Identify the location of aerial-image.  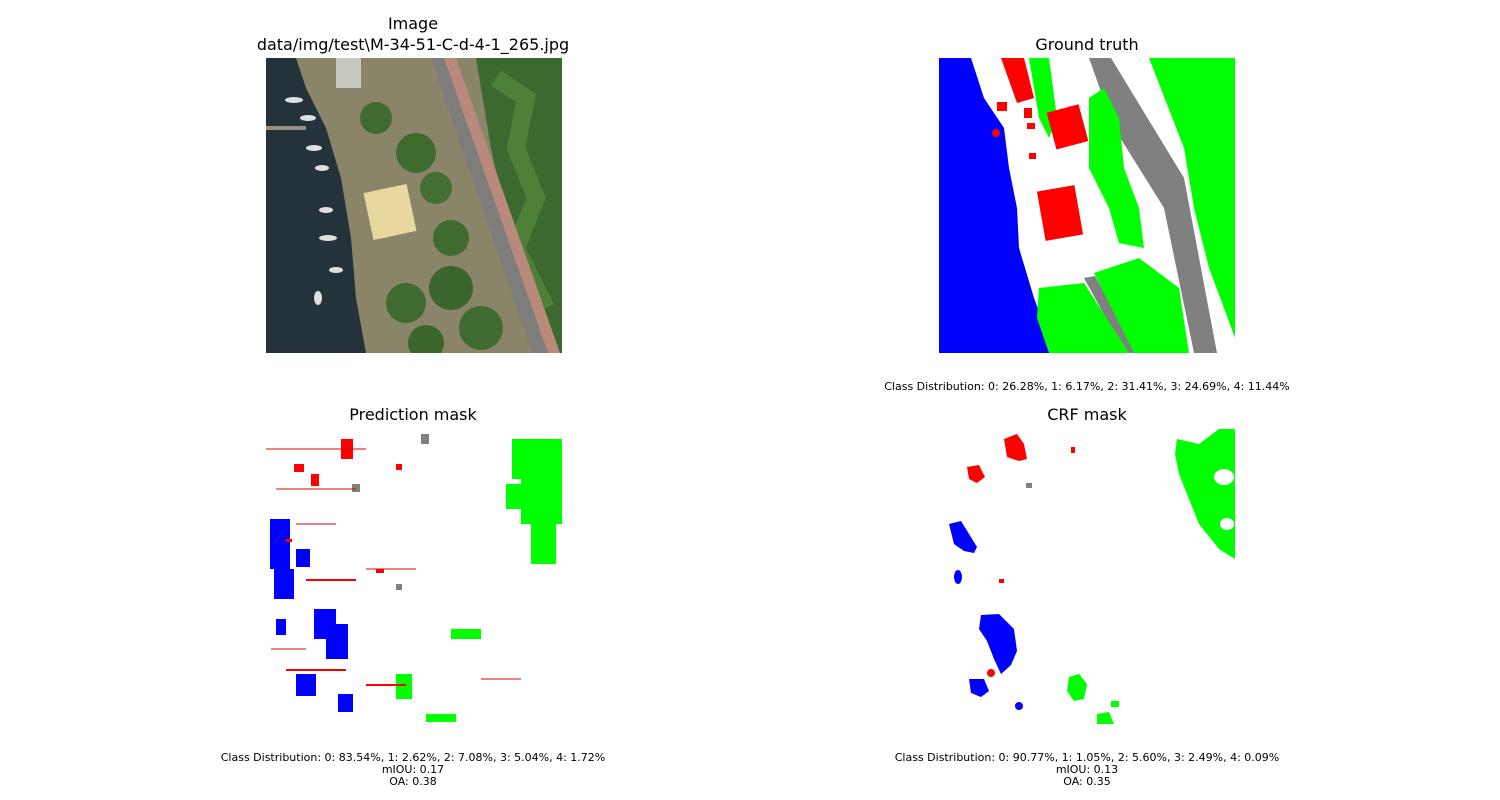
(414, 205).